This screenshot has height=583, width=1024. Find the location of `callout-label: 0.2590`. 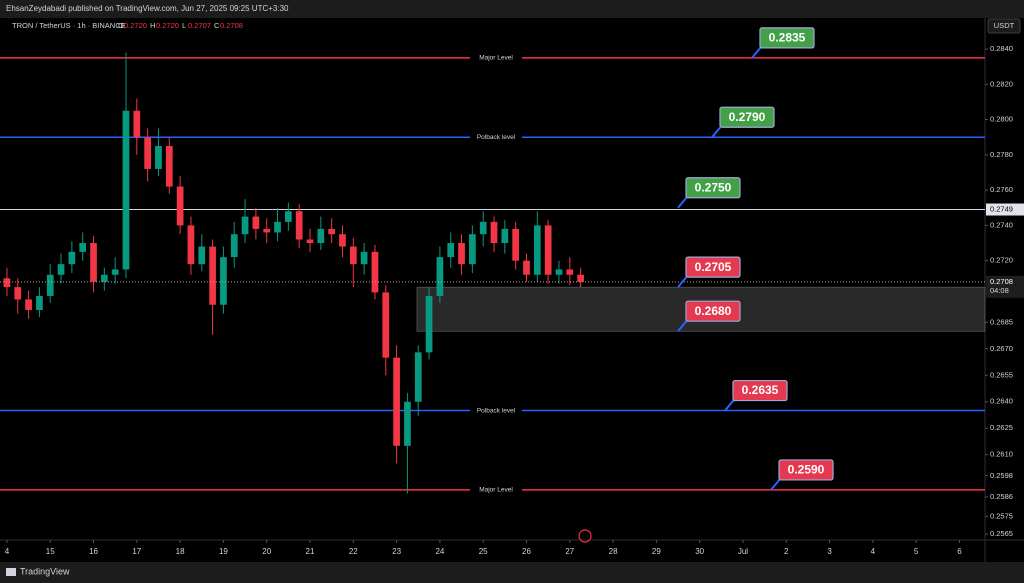

callout-label: 0.2590 is located at coordinates (806, 470).